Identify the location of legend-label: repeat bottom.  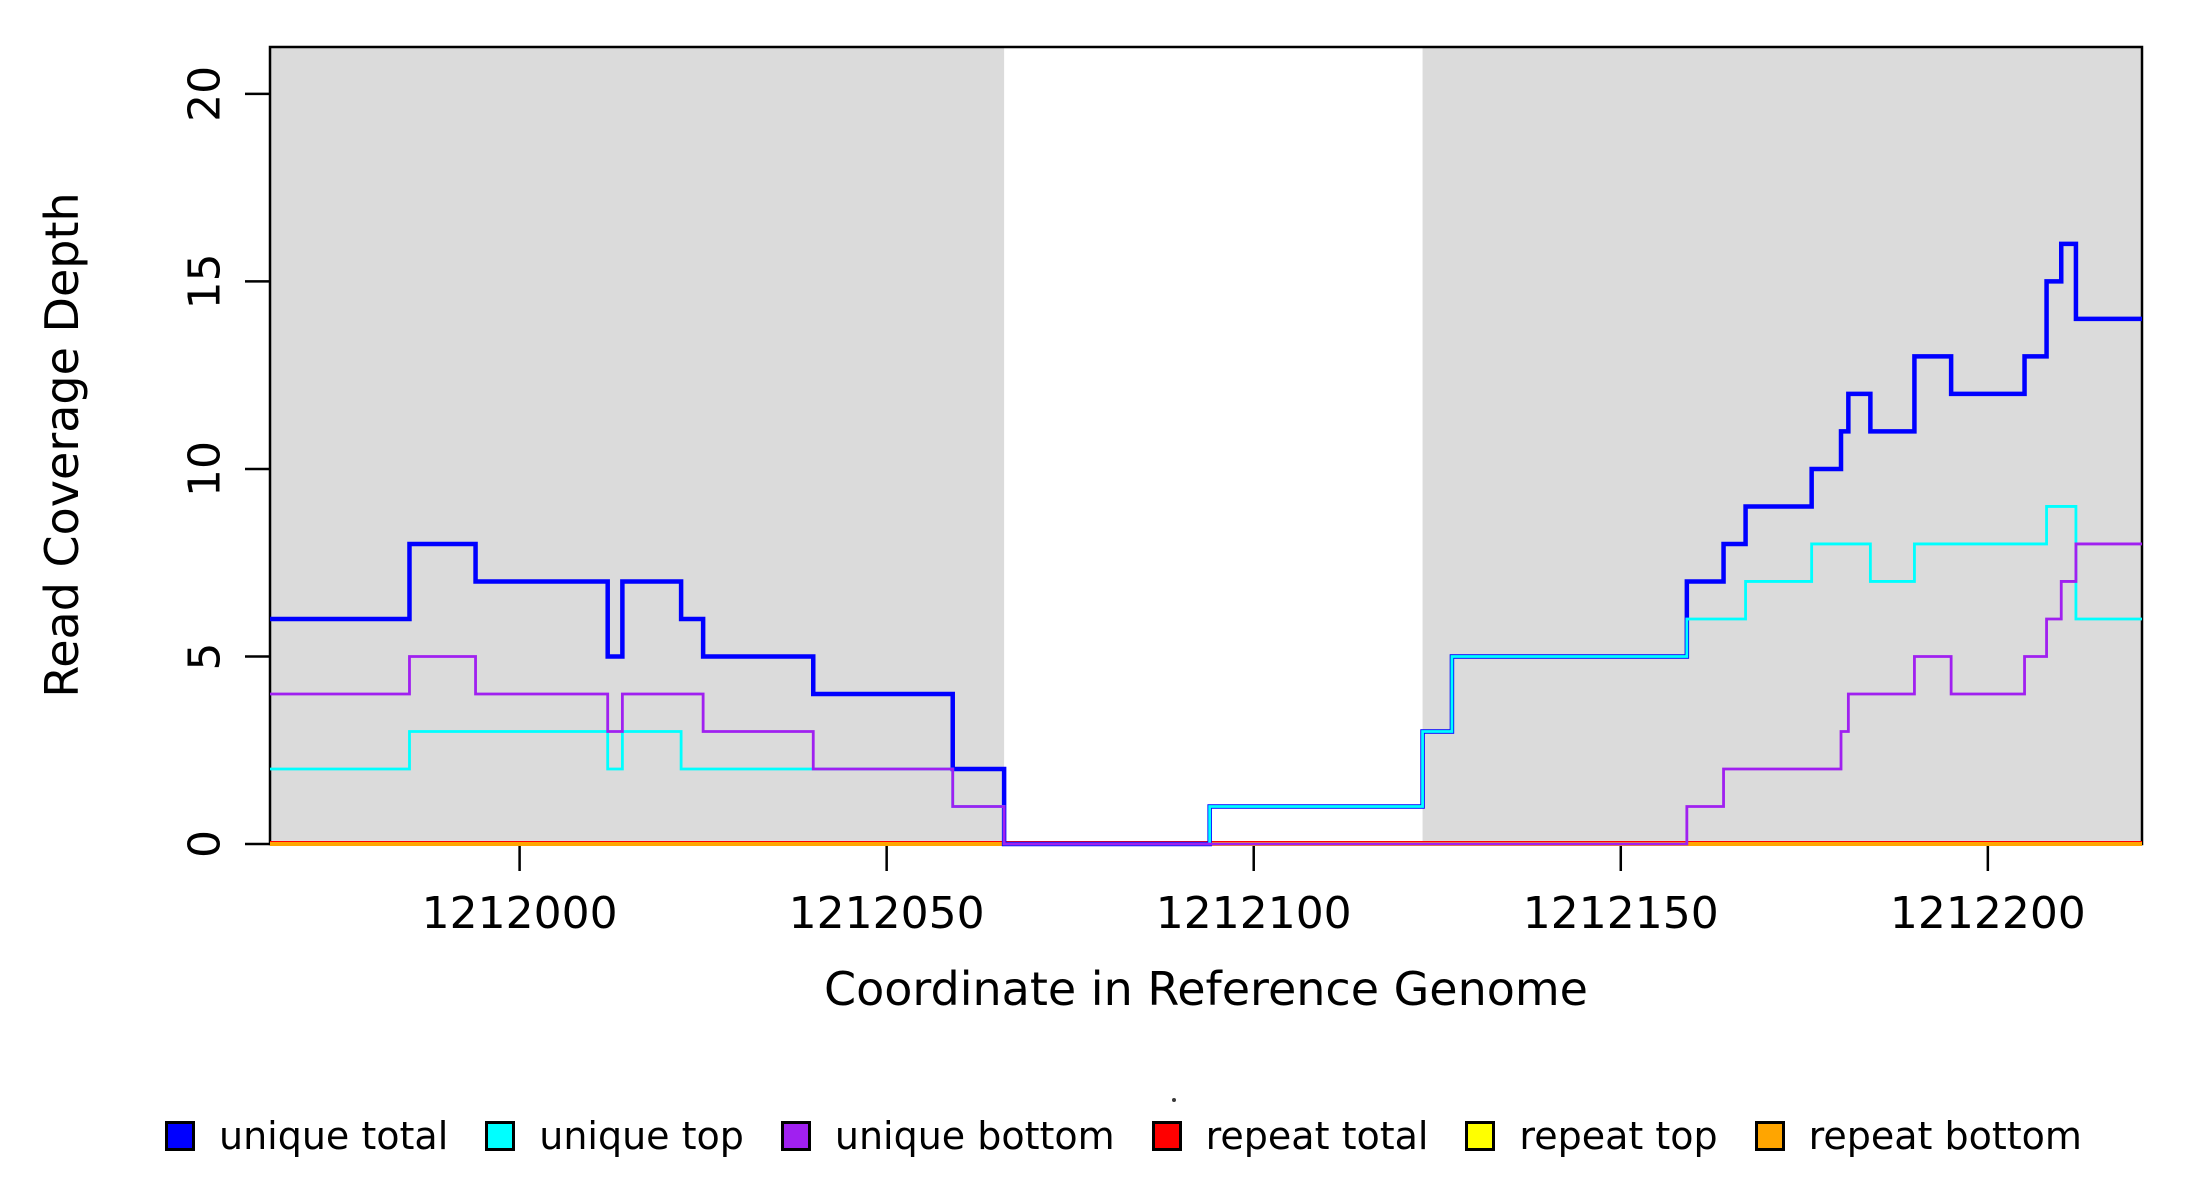
(1945, 1136).